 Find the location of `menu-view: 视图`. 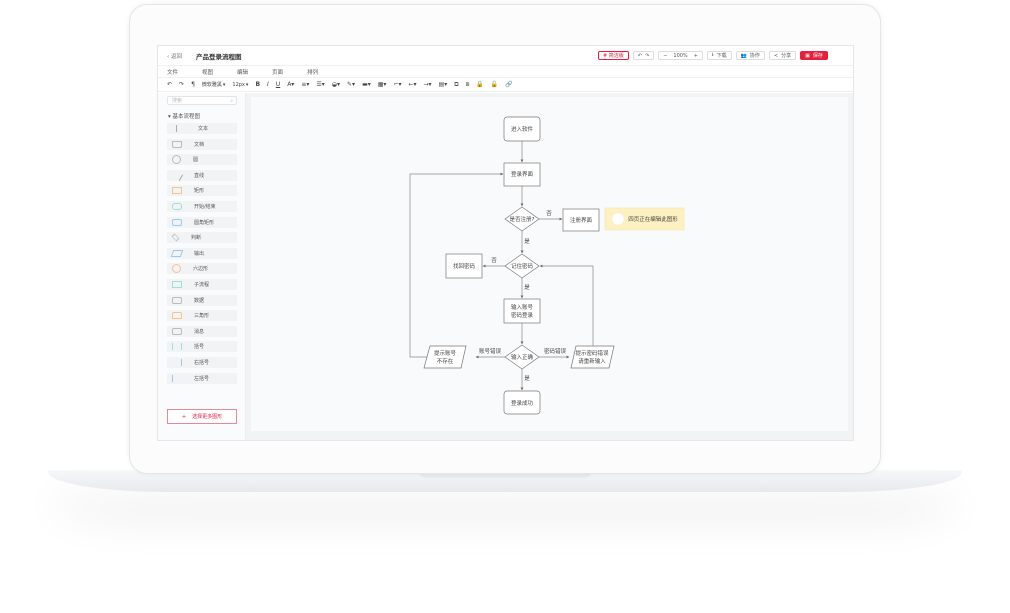

menu-view: 视图 is located at coordinates (208, 73).